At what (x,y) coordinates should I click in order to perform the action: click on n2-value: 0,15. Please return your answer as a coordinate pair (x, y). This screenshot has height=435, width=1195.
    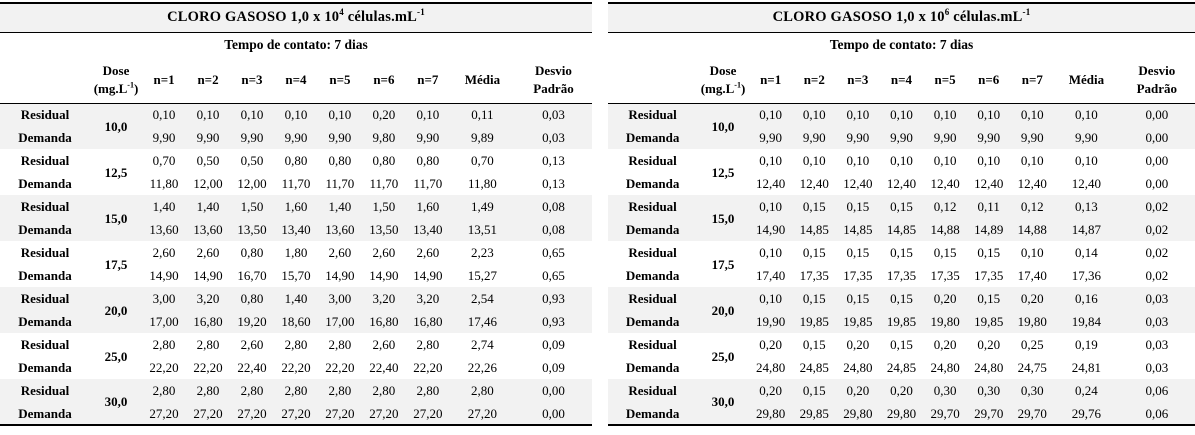
    Looking at the image, I should click on (814, 252).